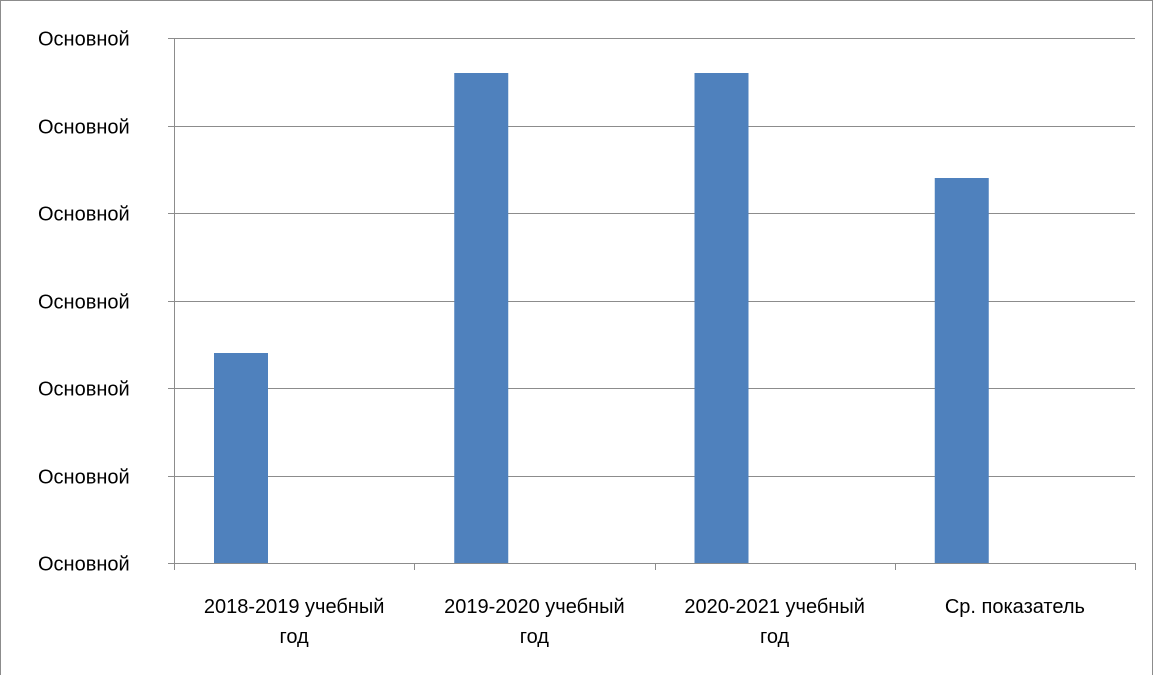 The image size is (1153, 675). Describe the element at coordinates (294, 622) in the screenshot. I see `x-tick-label: 2018-2019 учебный год` at that location.